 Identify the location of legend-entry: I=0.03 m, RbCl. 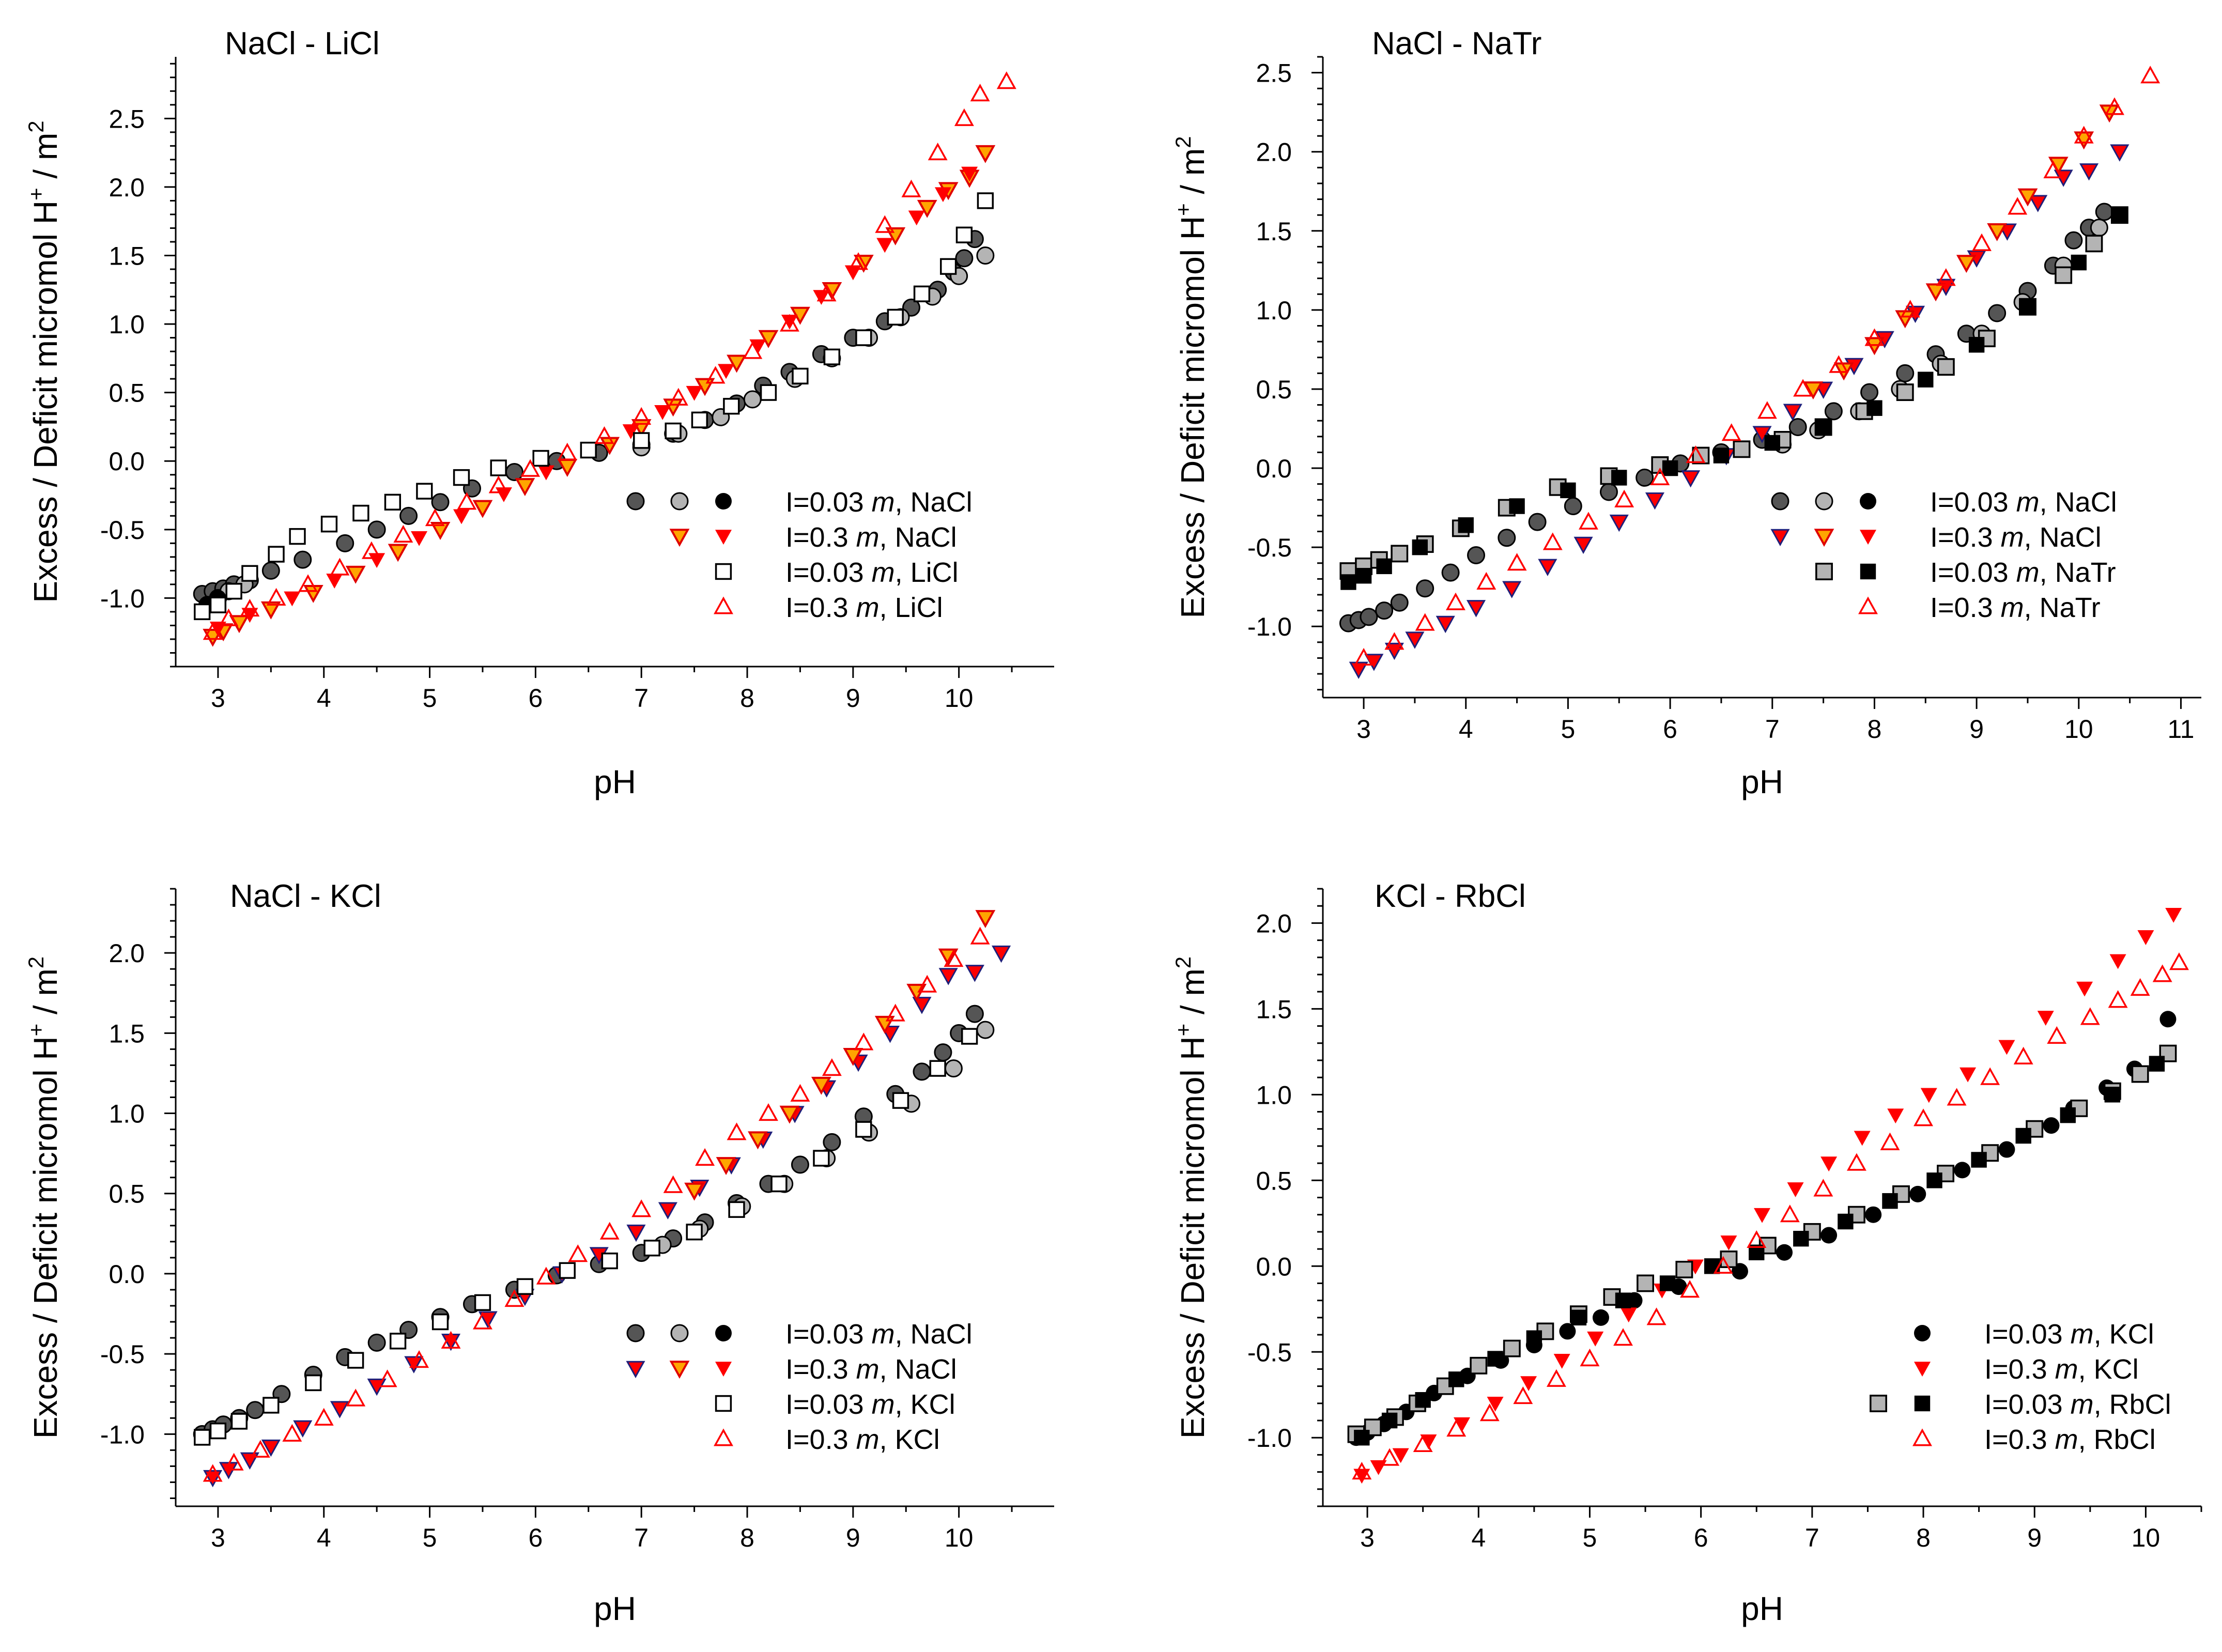
(2020, 1405).